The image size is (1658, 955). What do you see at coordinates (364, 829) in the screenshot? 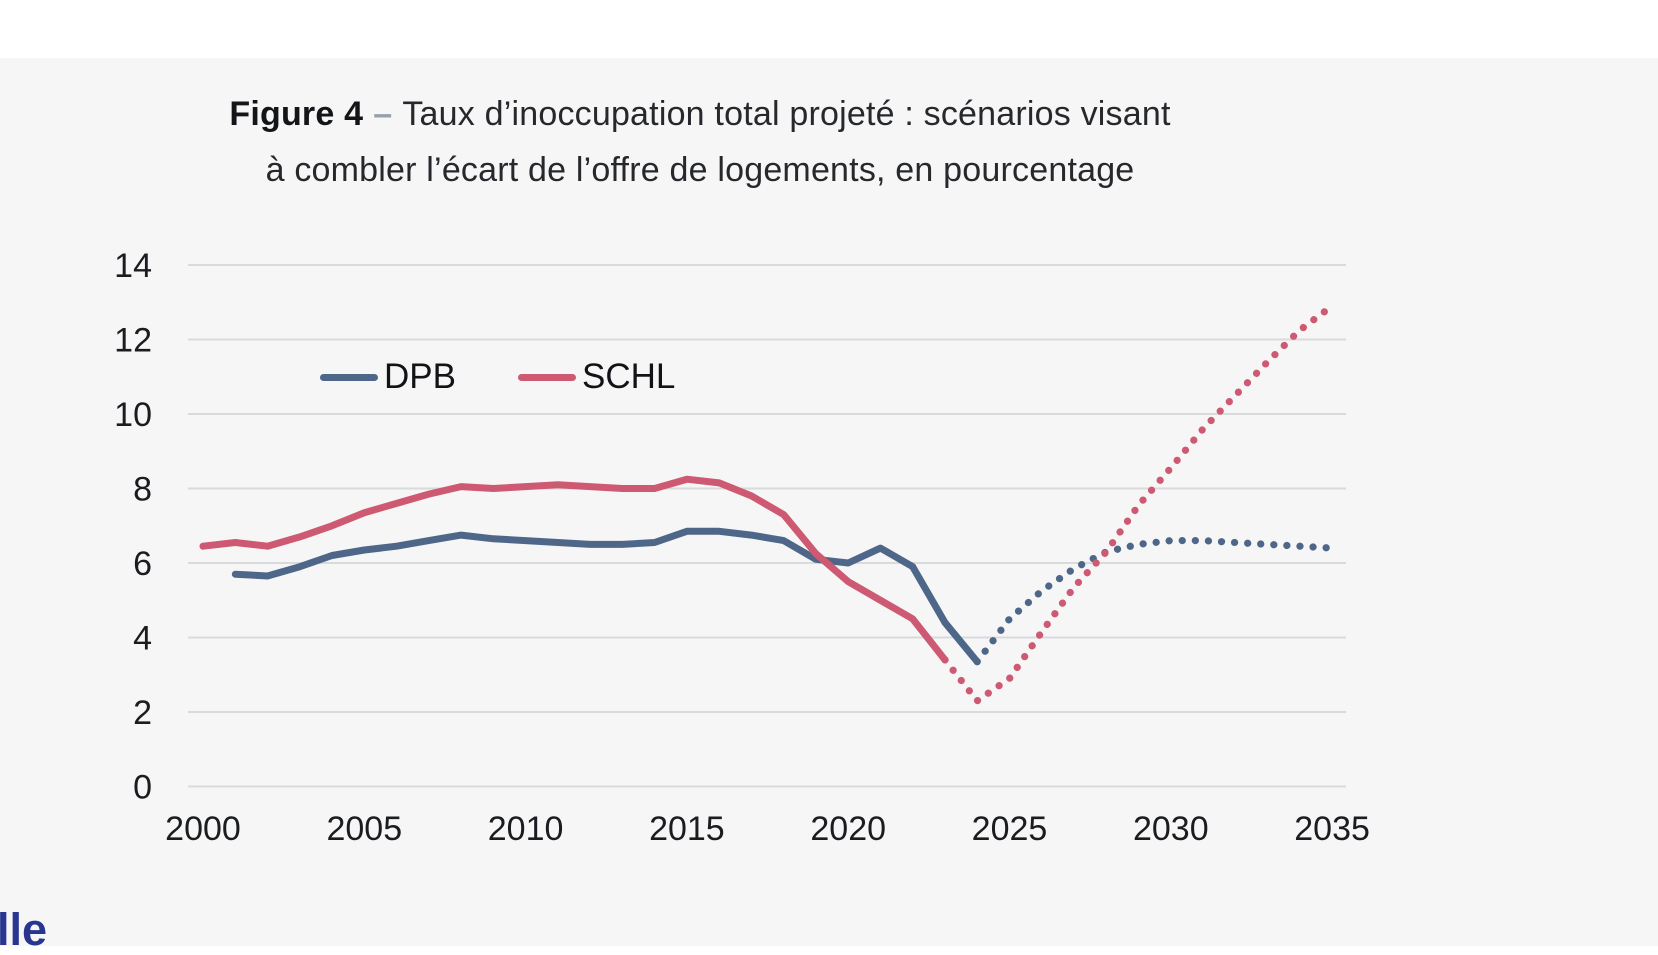
I see `x-tick-2005: 2005` at bounding box center [364, 829].